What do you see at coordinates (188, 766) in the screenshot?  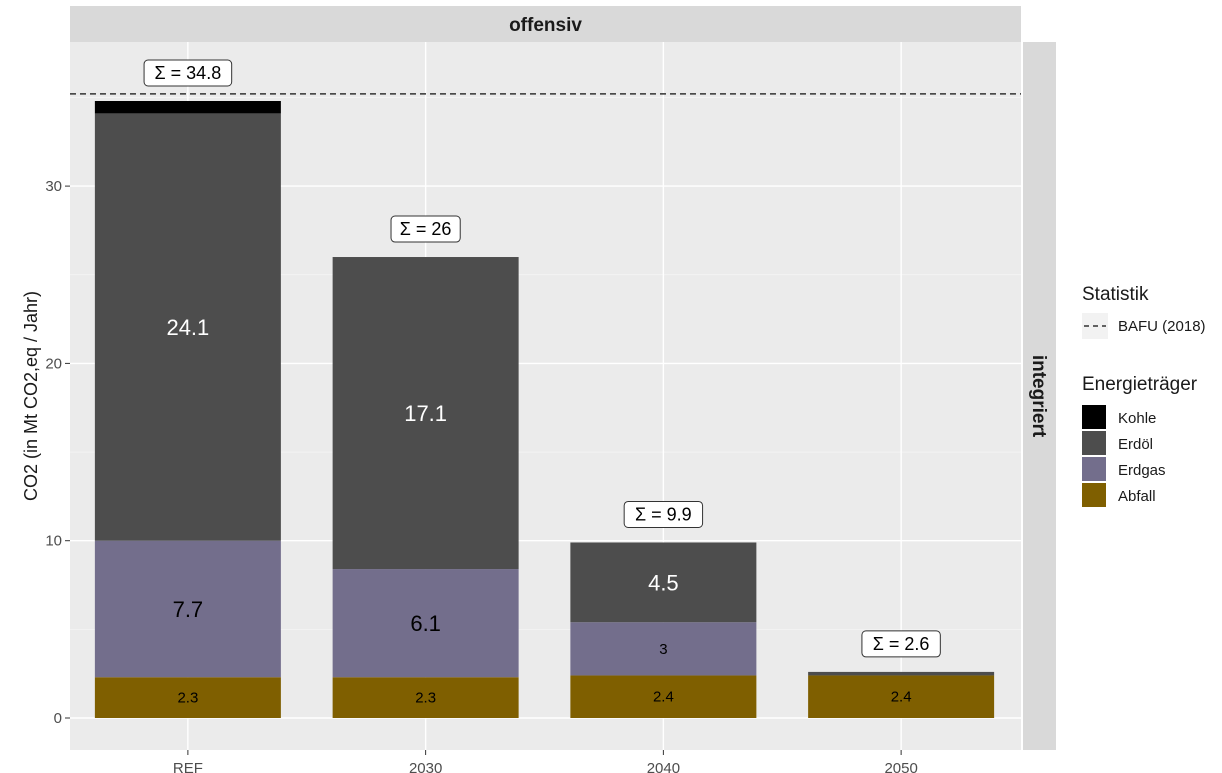 I see `x-tick-label: REF` at bounding box center [188, 766].